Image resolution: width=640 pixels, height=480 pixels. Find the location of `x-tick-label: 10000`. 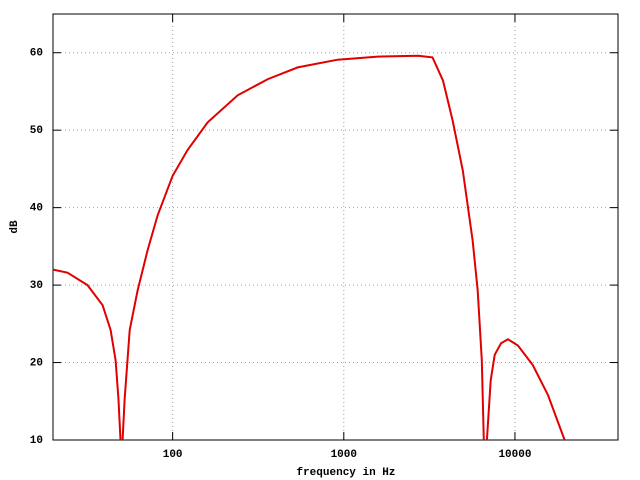

x-tick-label: 10000 is located at coordinates (514, 455).